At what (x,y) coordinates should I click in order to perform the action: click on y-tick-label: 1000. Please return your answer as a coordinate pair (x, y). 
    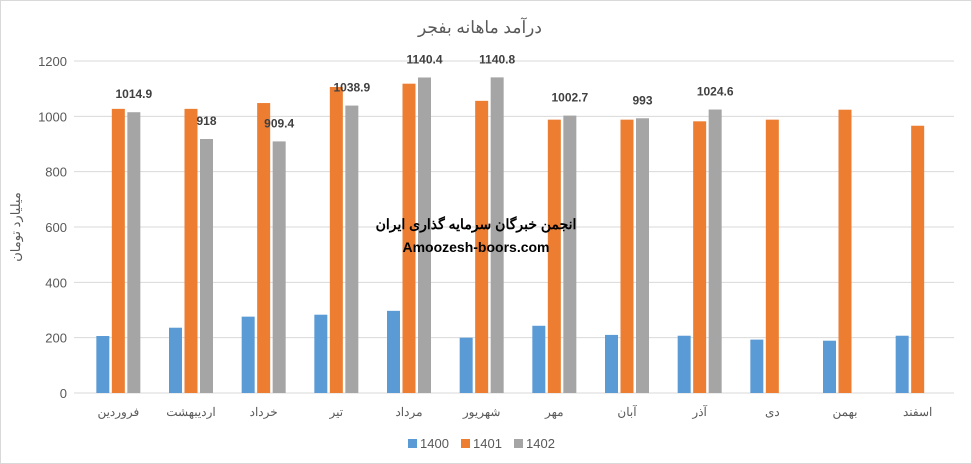
    Looking at the image, I should click on (52, 116).